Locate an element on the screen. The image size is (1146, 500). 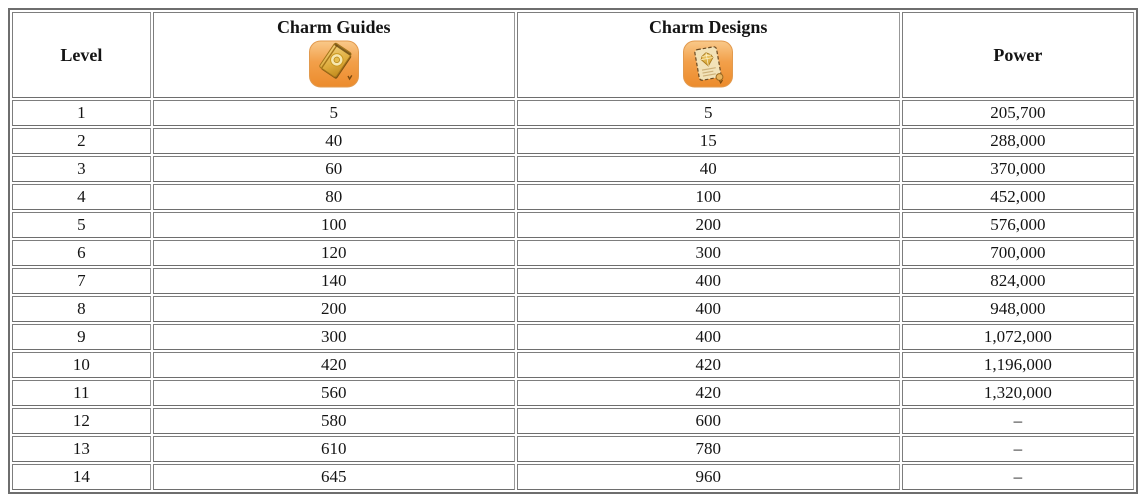
power-cell: 288,000 is located at coordinates (1017, 141).